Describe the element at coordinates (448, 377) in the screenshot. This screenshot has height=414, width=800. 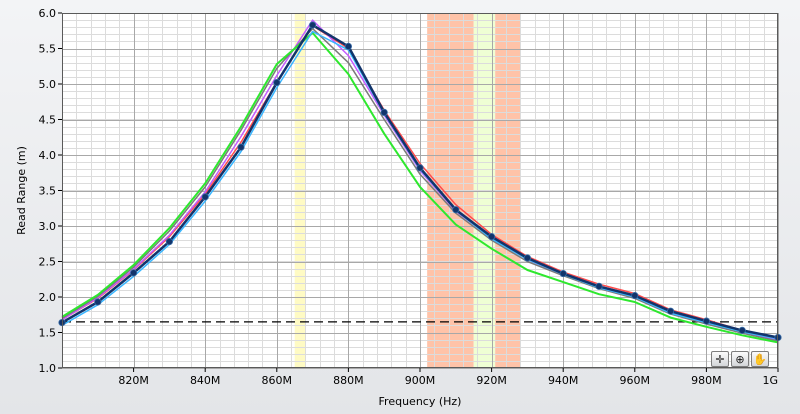
I see `x-axis-ticks: 820M 840M 860M 880M 900M 920M 940M 960M 980M 1G` at that location.